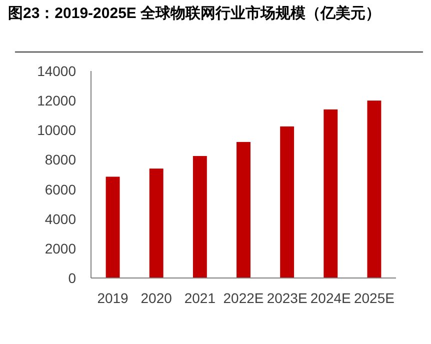 This screenshot has width=431, height=344. Describe the element at coordinates (113, 298) in the screenshot. I see `x-tick-label: 2019` at that location.